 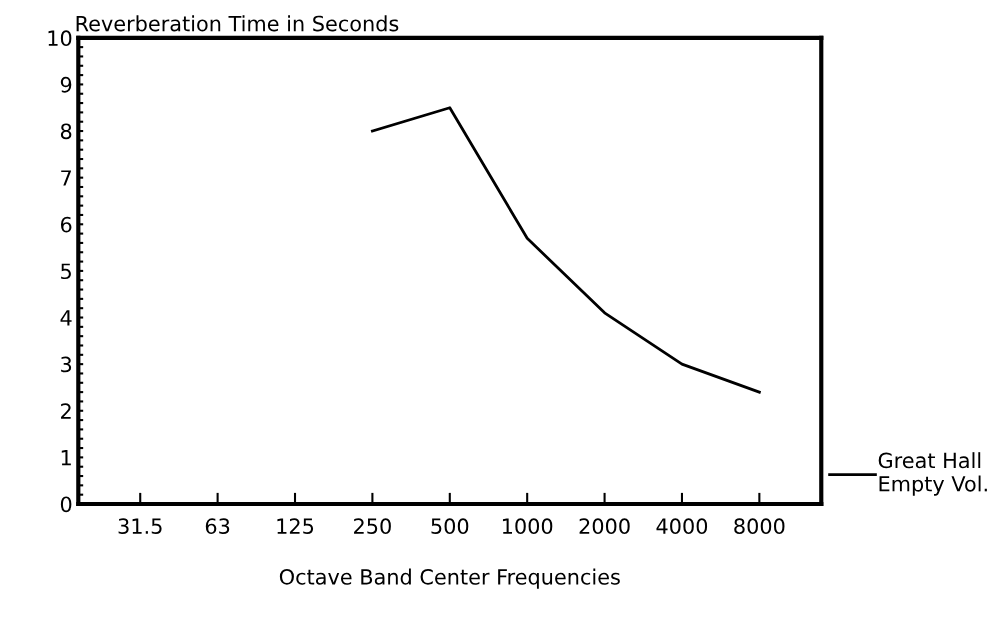 What do you see at coordinates (66, 364) in the screenshot?
I see `y-tick-label: 3` at bounding box center [66, 364].